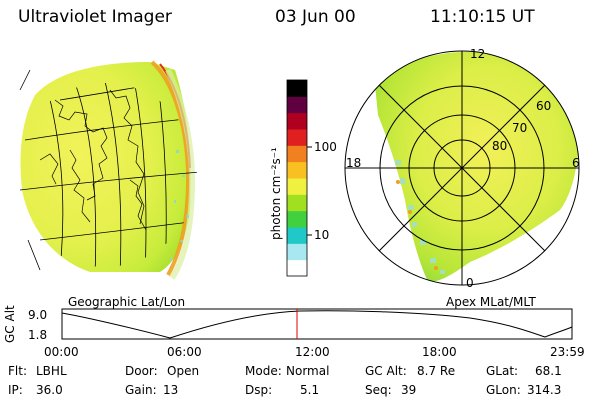  I want to click on glon-value: 314.3, so click(544, 390).